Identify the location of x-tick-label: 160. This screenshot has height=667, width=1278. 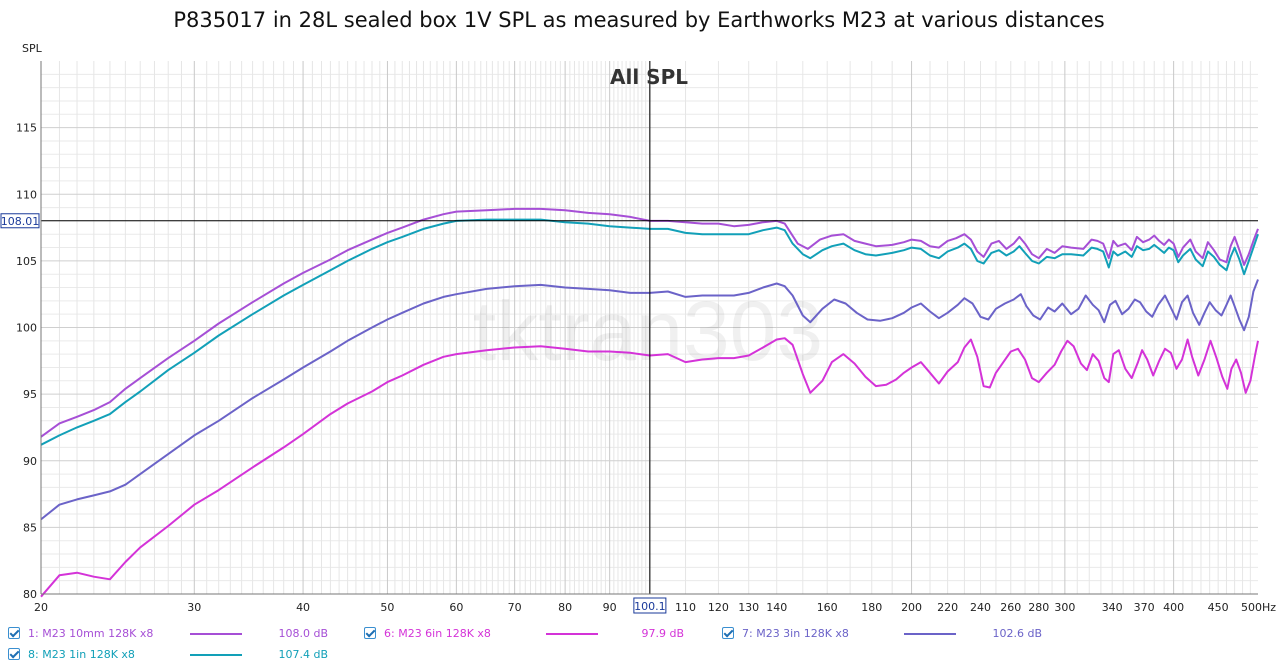
(827, 607).